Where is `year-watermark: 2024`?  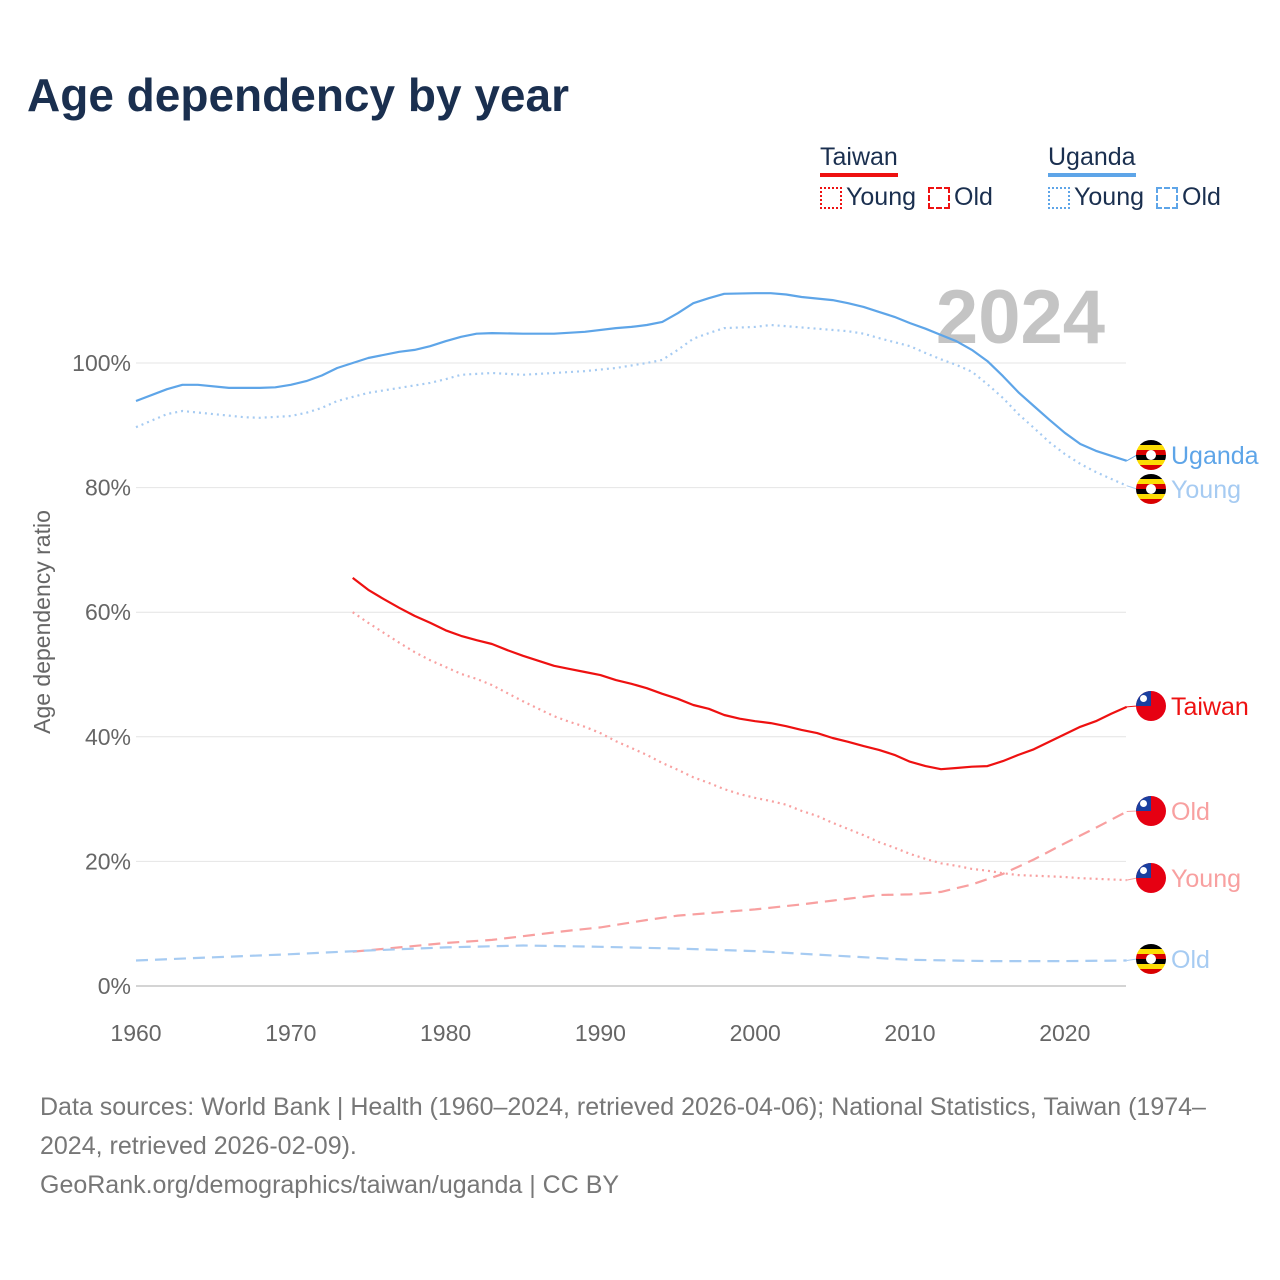
year-watermark: 2024 is located at coordinates (1020, 317).